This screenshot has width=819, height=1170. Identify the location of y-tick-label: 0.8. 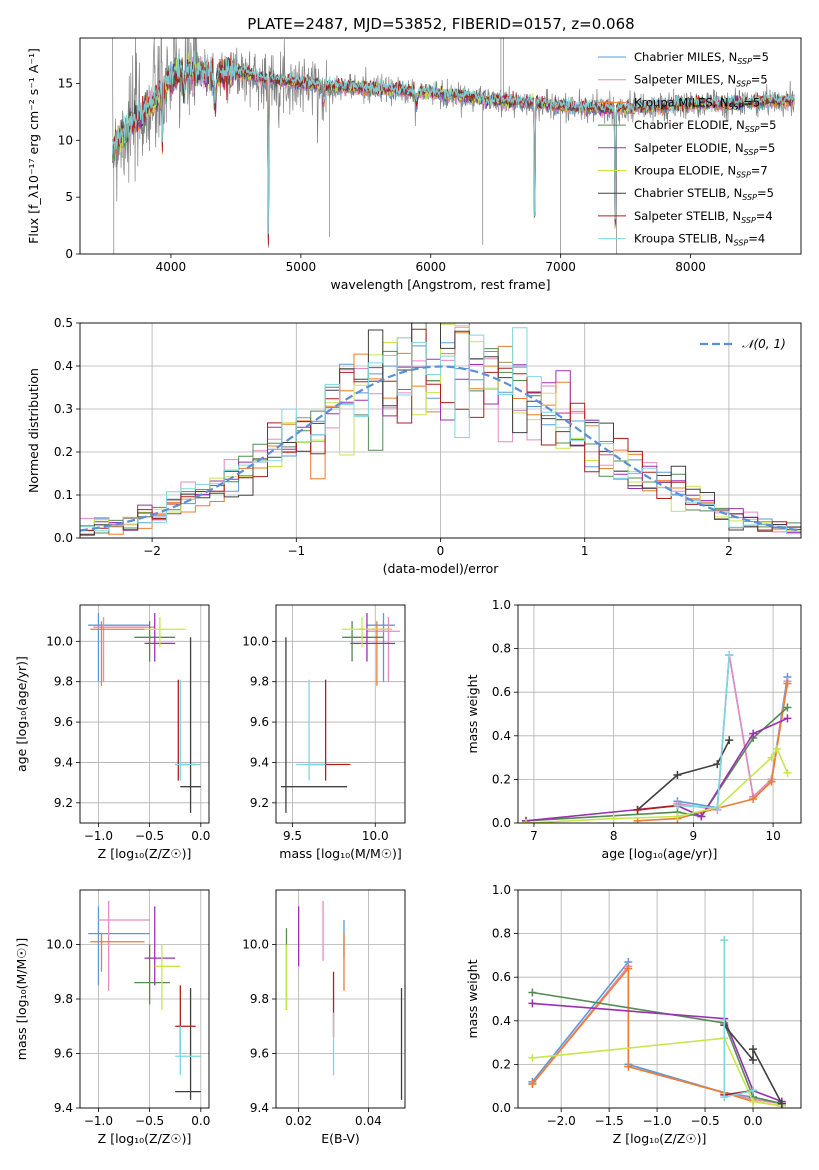
(501, 649).